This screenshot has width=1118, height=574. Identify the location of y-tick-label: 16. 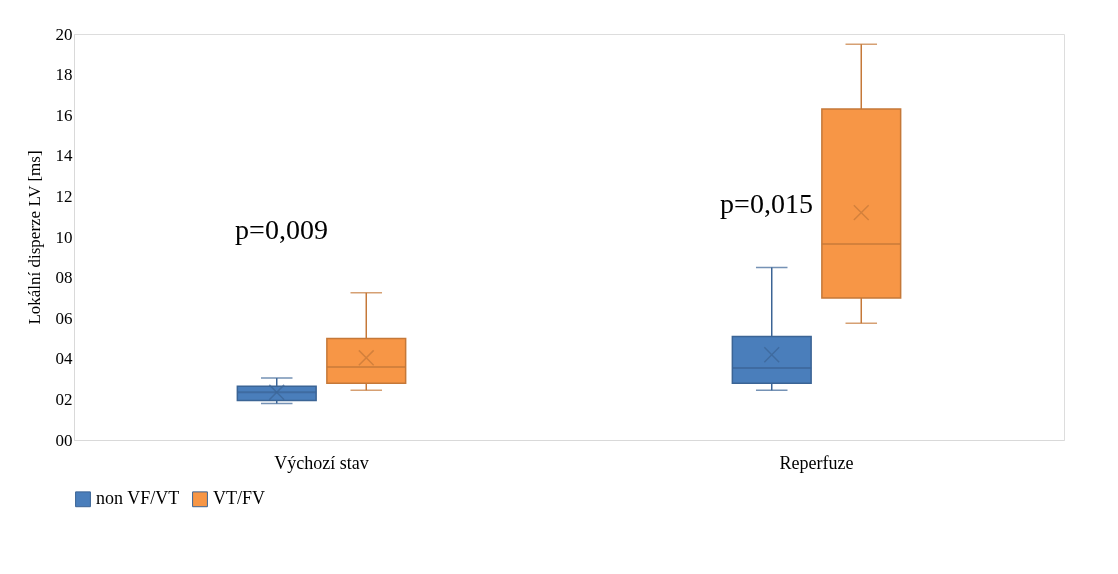
(64, 115).